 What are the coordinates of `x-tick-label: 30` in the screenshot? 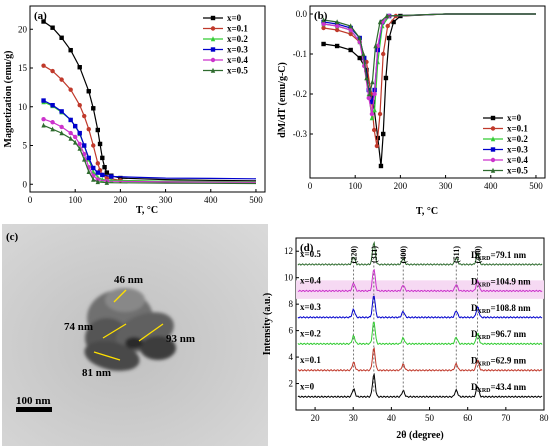 It's located at (354, 418).